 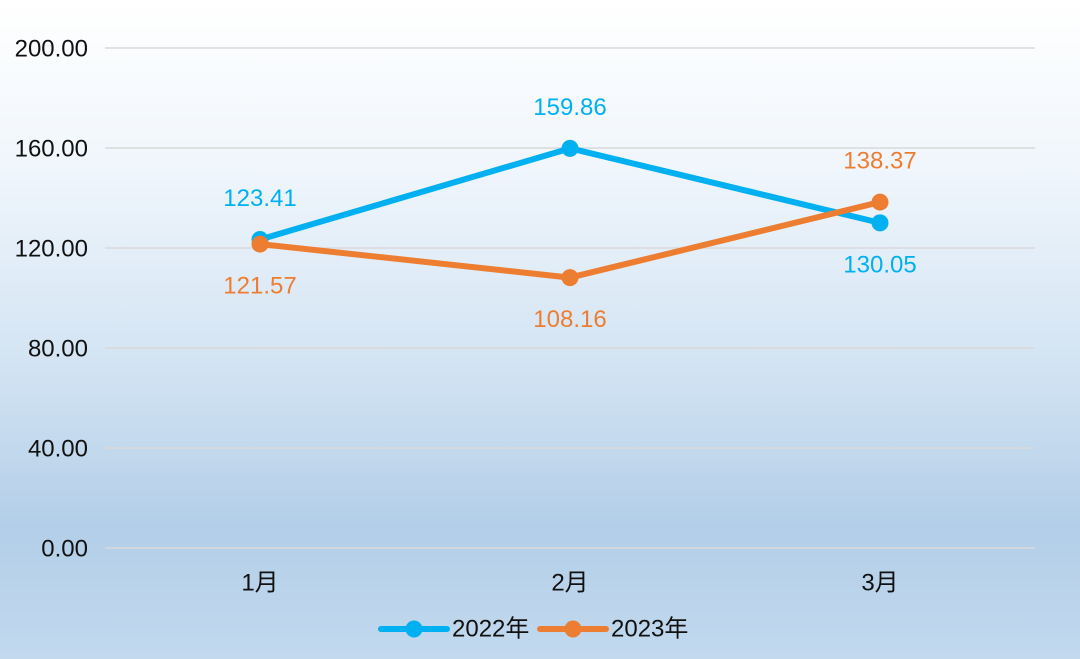 I want to click on y-tick-label: 160.00, so click(x=51, y=149).